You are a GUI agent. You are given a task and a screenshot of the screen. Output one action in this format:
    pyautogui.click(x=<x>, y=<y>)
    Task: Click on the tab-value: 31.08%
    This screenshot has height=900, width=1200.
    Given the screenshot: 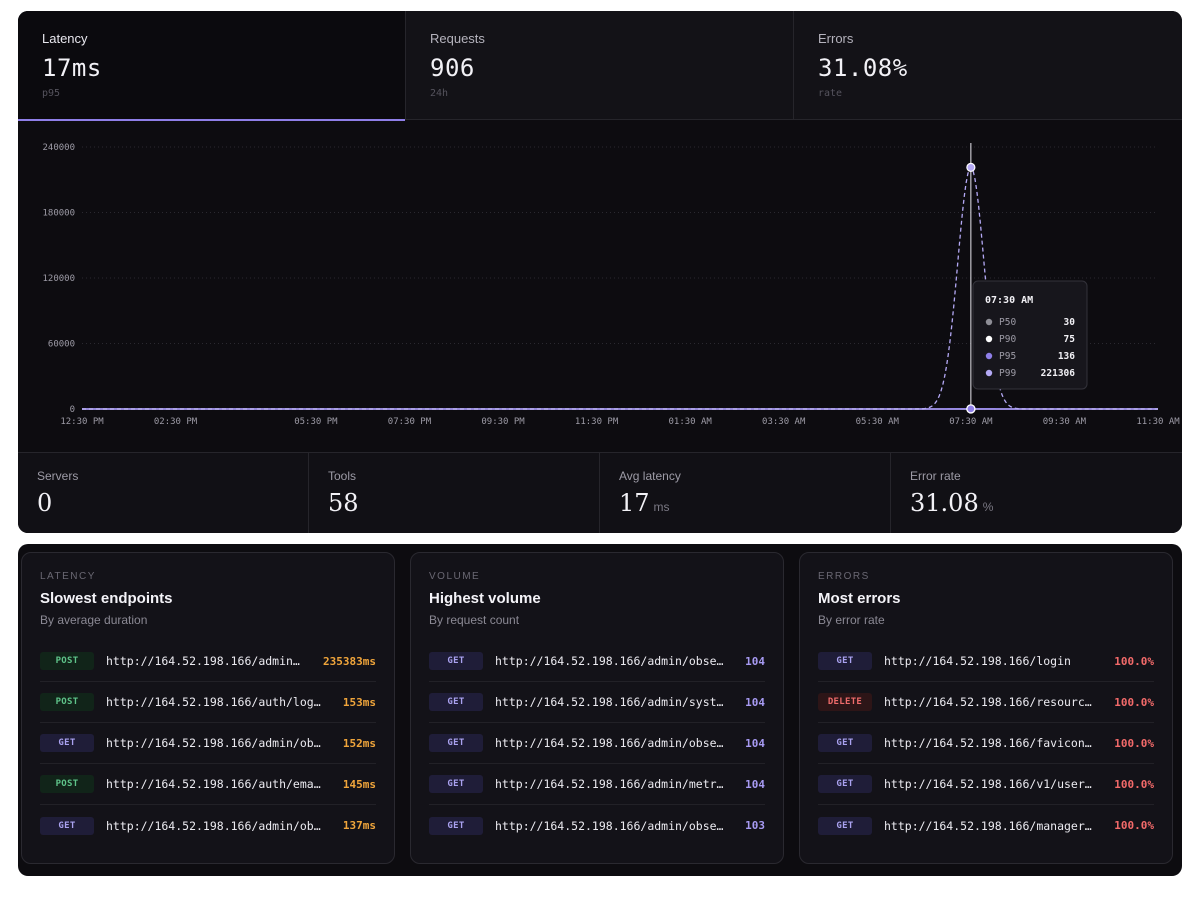 What is the action you would take?
    pyautogui.click(x=863, y=68)
    